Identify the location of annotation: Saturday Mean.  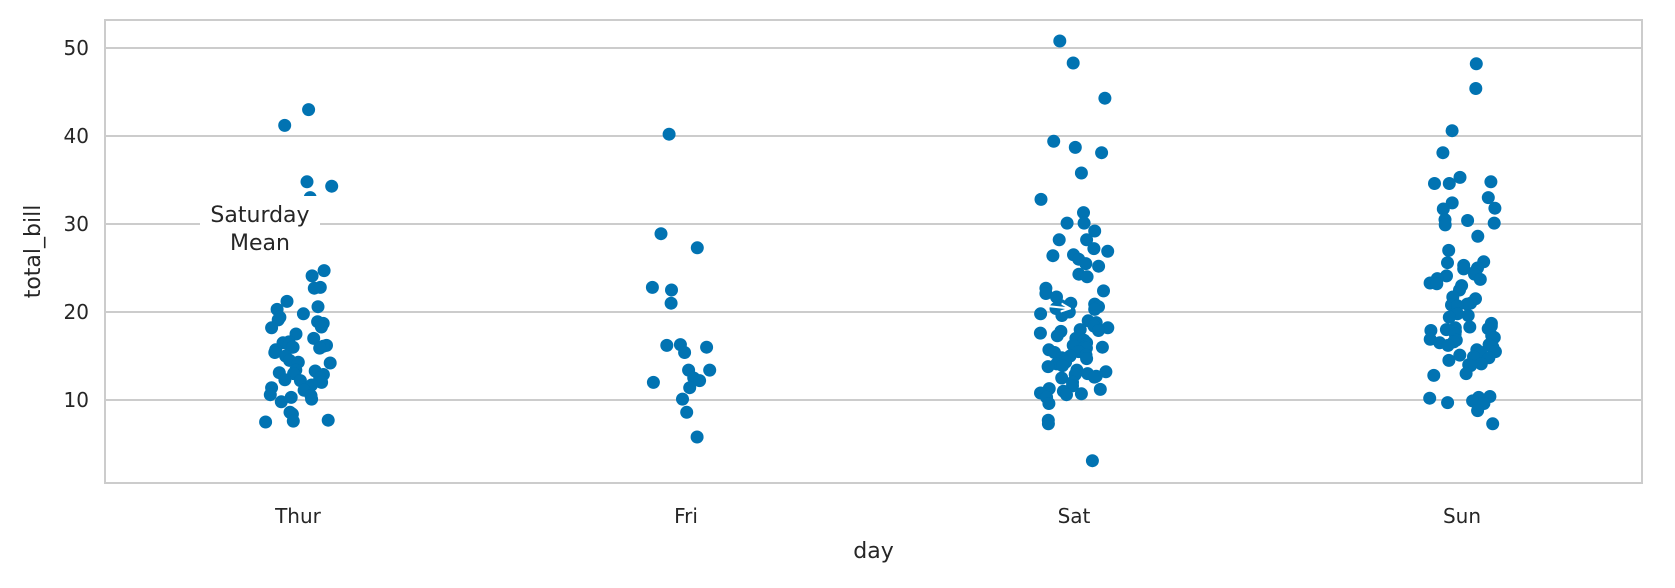
(635, 252).